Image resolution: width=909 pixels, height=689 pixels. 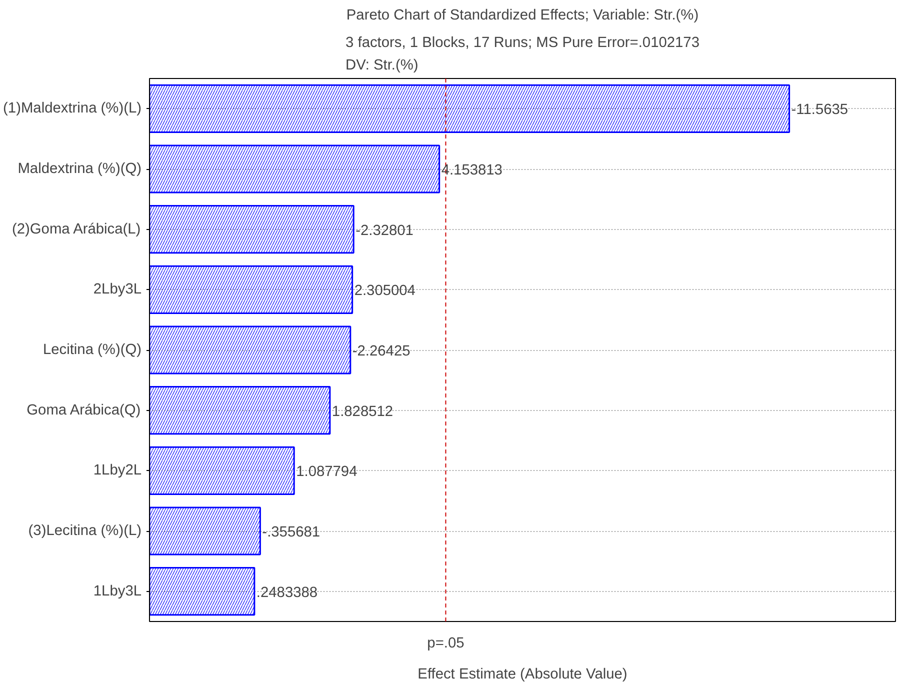 What do you see at coordinates (385, 230) in the screenshot?
I see `annotation: -2.32801` at bounding box center [385, 230].